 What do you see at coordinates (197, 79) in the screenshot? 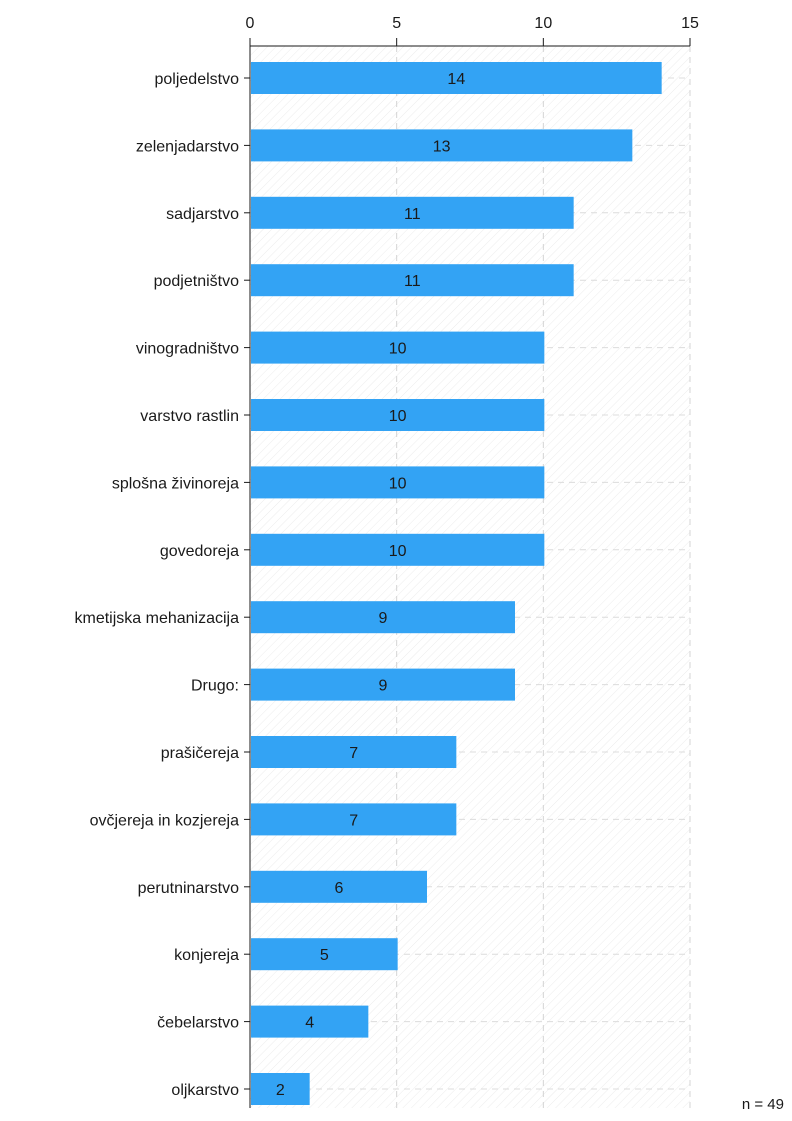
I see `category-label: poljedelstvo` at bounding box center [197, 79].